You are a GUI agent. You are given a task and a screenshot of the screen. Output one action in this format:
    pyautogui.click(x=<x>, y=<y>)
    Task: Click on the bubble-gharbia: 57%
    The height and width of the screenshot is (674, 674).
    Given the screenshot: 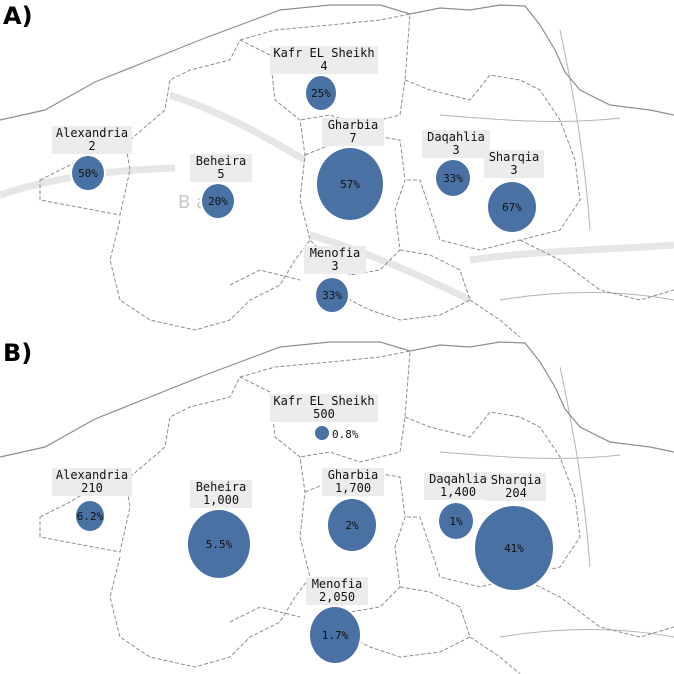 What is the action you would take?
    pyautogui.click(x=350, y=184)
    